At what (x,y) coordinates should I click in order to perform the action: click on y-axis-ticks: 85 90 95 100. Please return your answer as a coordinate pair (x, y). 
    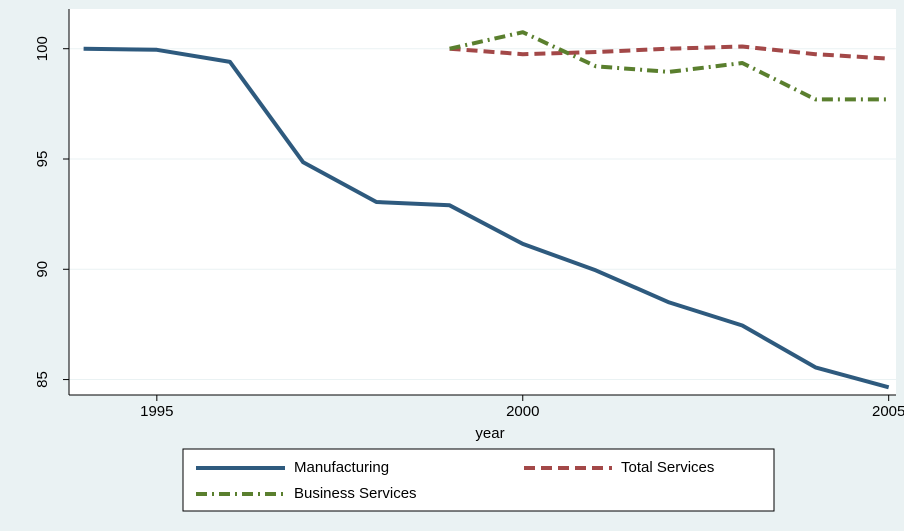
    Looking at the image, I should click on (51, 212).